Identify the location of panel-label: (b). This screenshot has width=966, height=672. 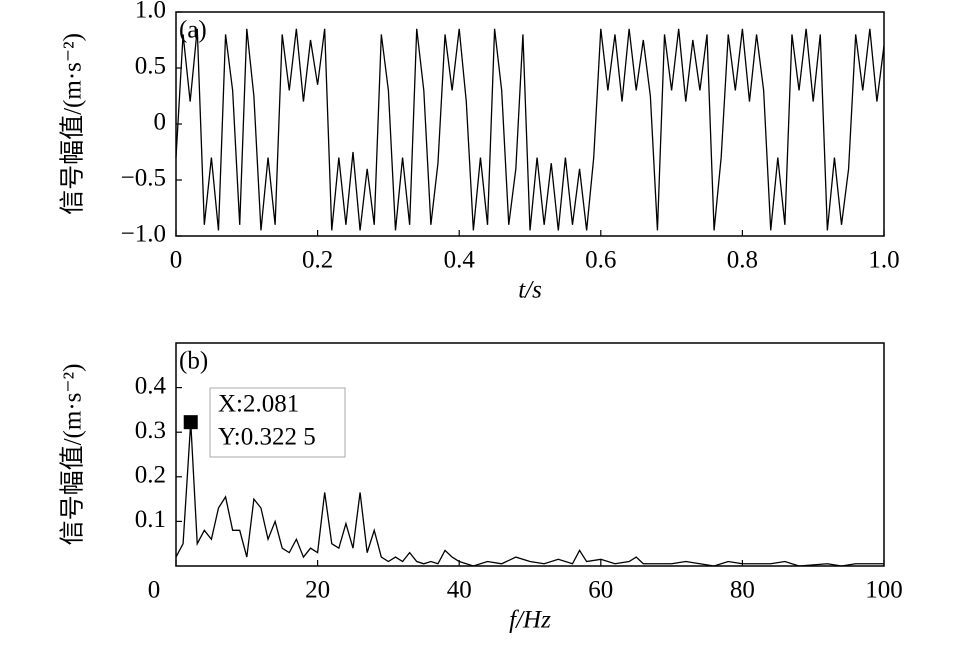
(193, 361).